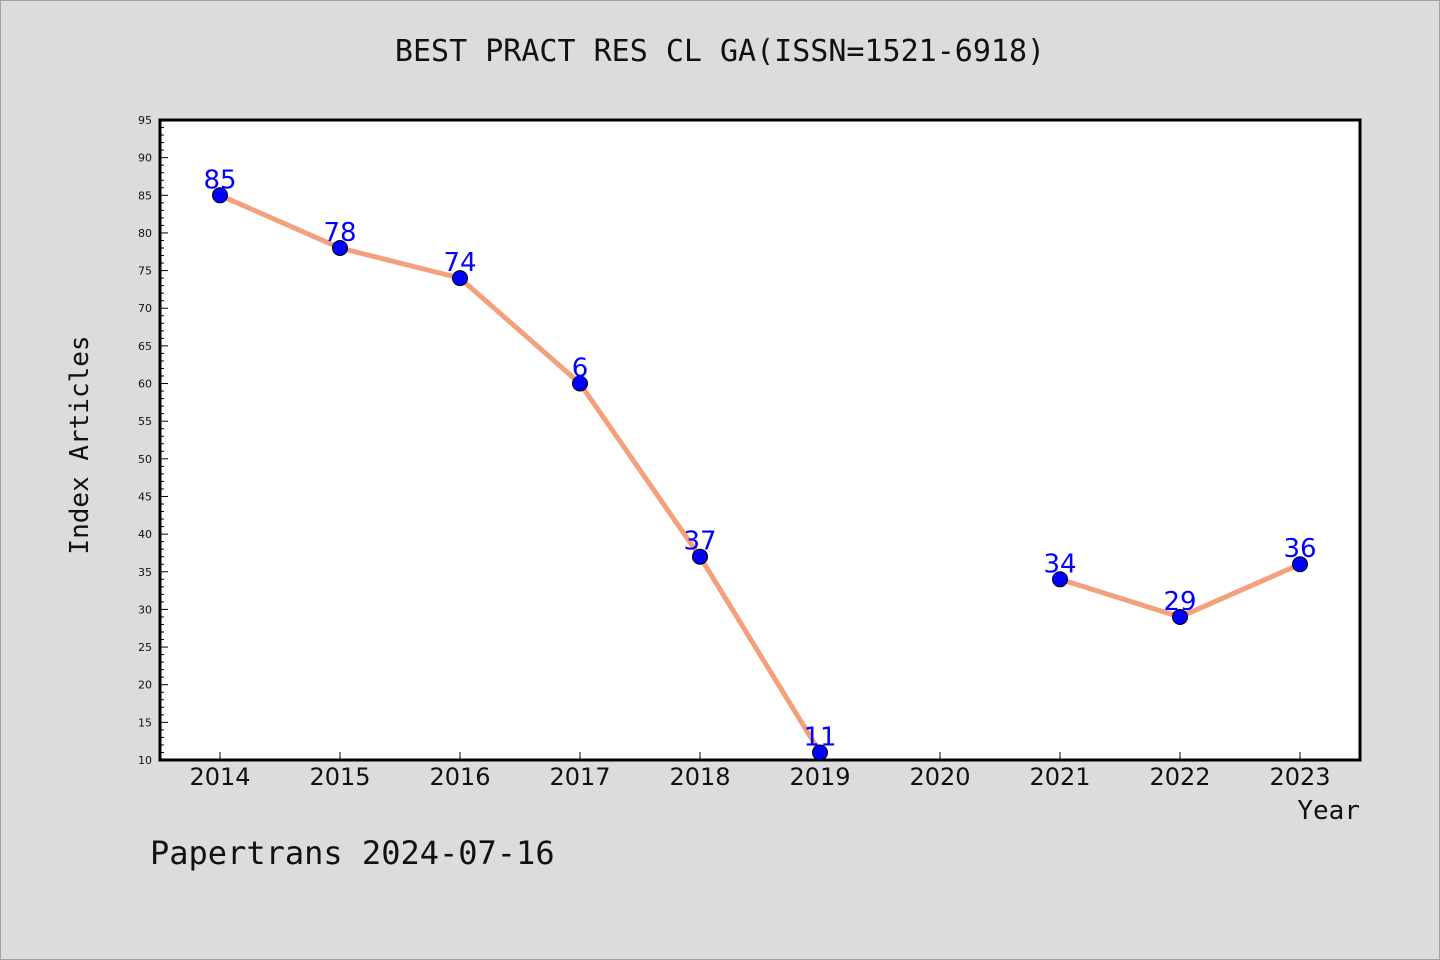 The image size is (1440, 960). What do you see at coordinates (145, 308) in the screenshot?
I see `y-tick-label: 70` at bounding box center [145, 308].